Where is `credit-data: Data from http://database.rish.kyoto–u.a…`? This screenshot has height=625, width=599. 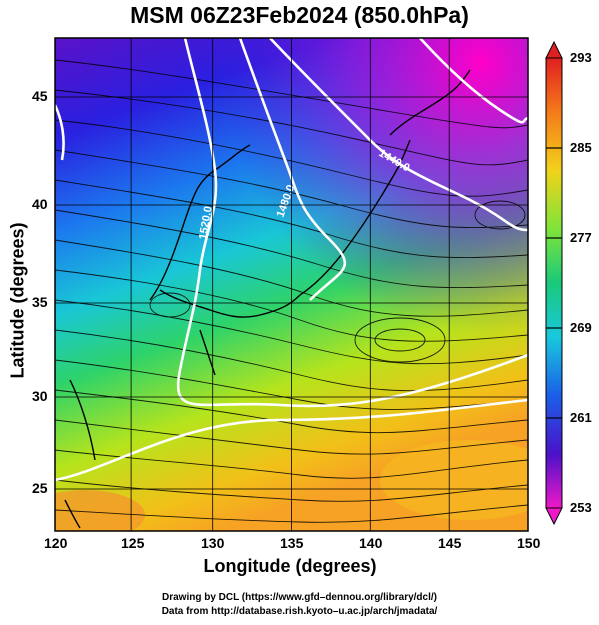
credit-data: Data from http://database.rish.kyoto–u.a… is located at coordinates (299, 611).